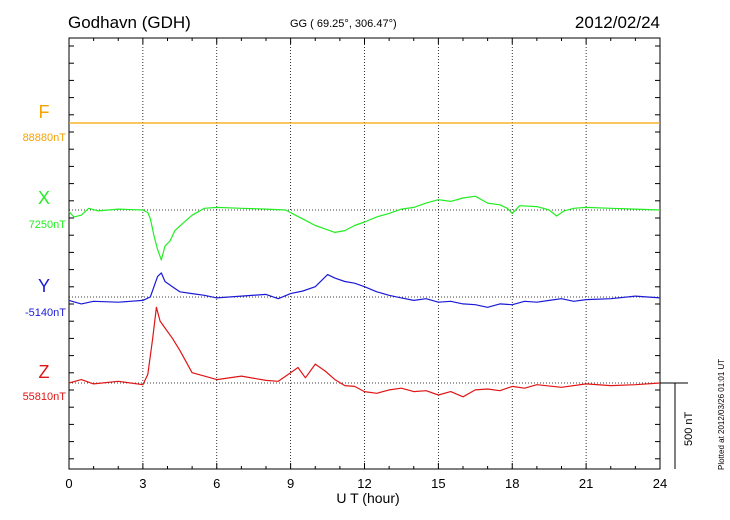 Image resolution: width=730 pixels, height=520 pixels. What do you see at coordinates (721, 414) in the screenshot?
I see `plotted-at-note: Plotted at 2012/03/26 01:01 UT` at bounding box center [721, 414].